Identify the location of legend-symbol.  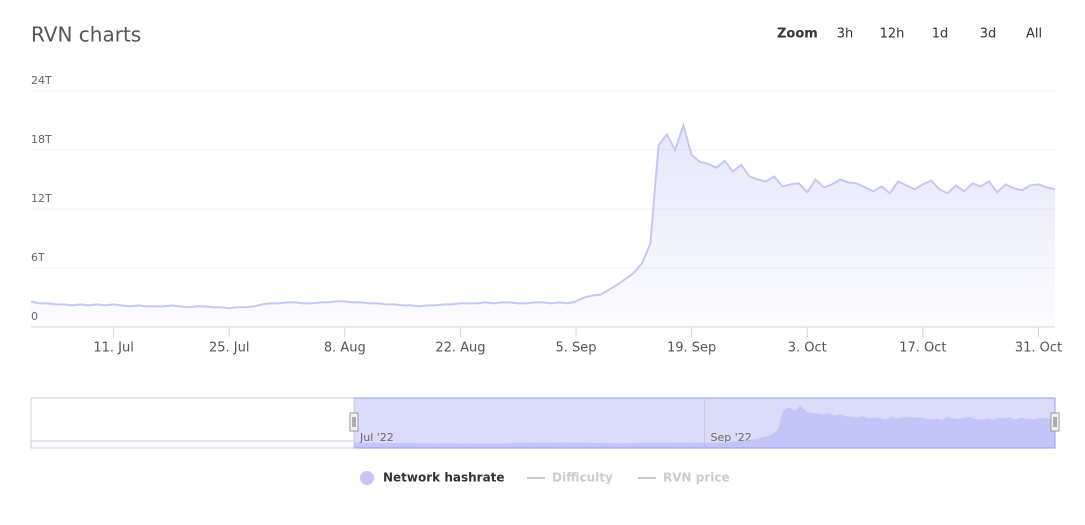
(367, 478).